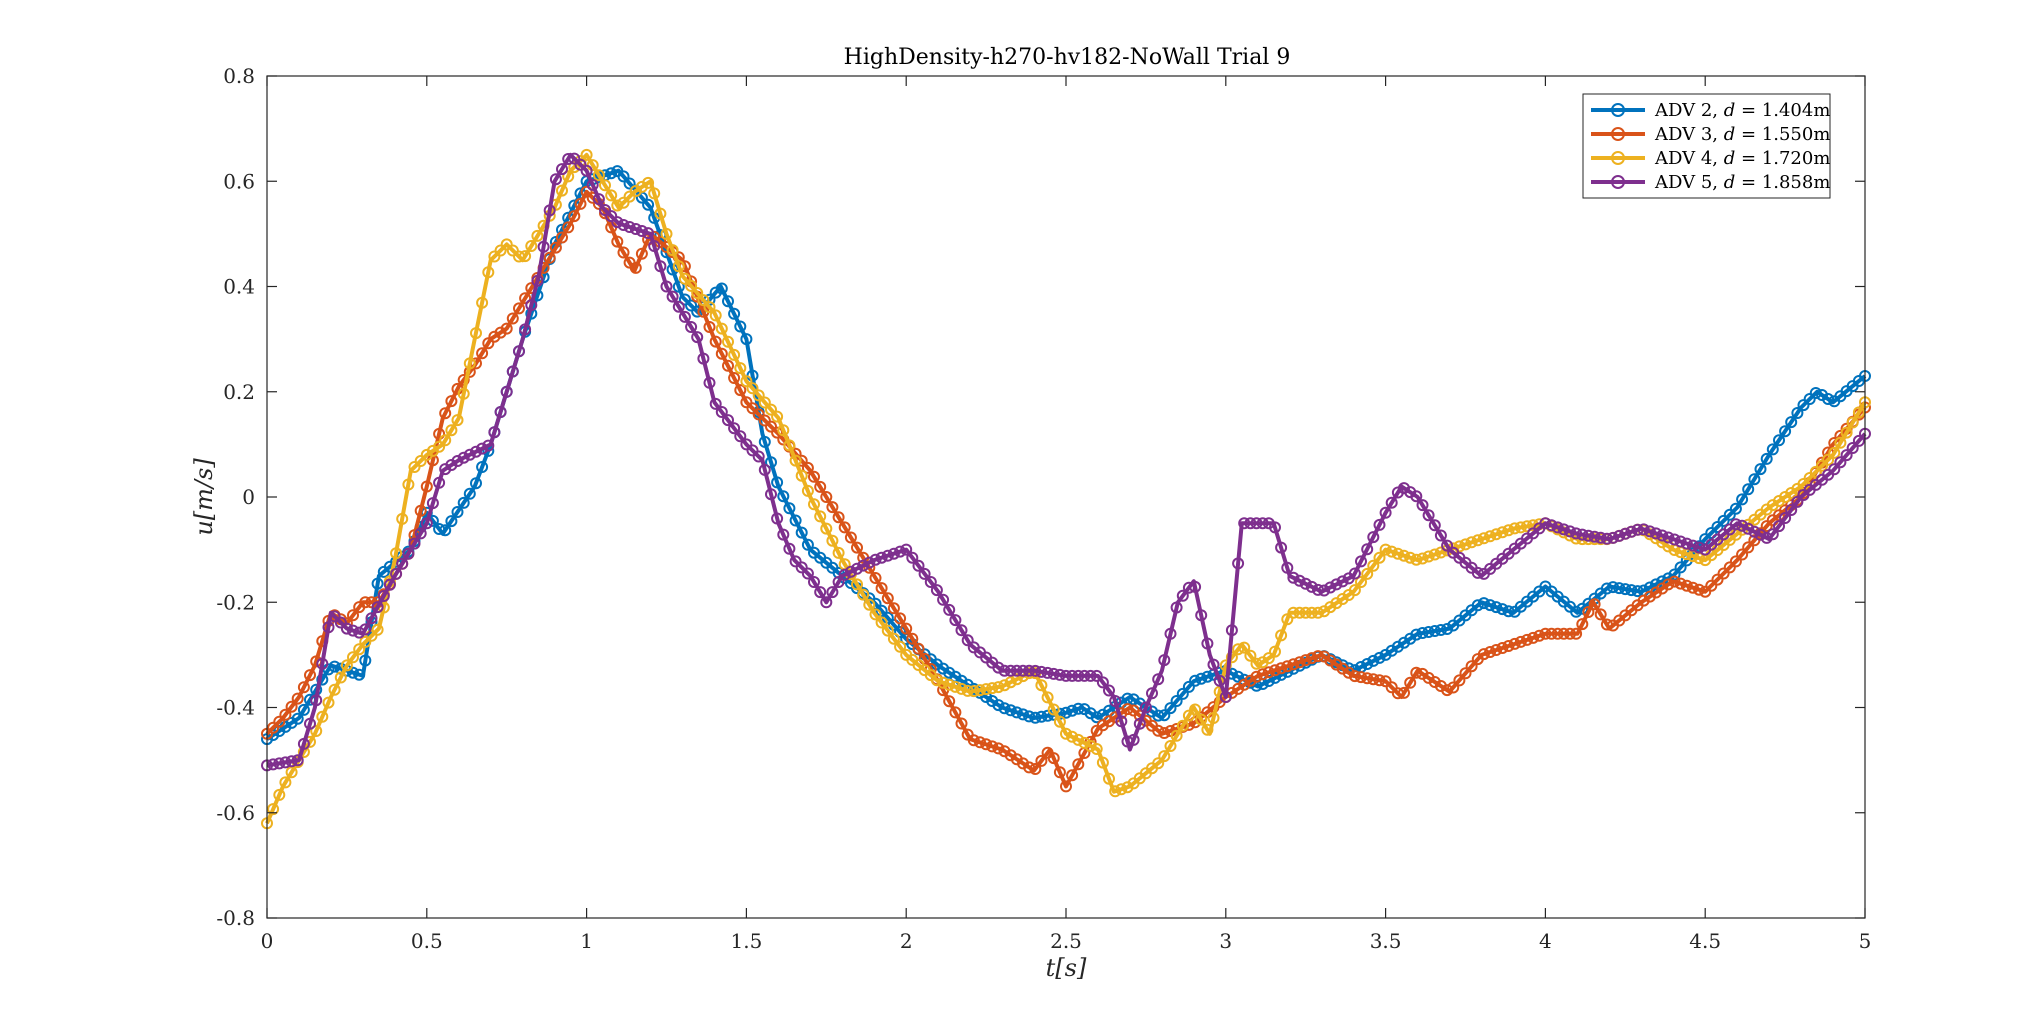 Image resolution: width=2025 pixels, height=1014 pixels. I want to click on x-tick-label: 1, so click(586, 941).